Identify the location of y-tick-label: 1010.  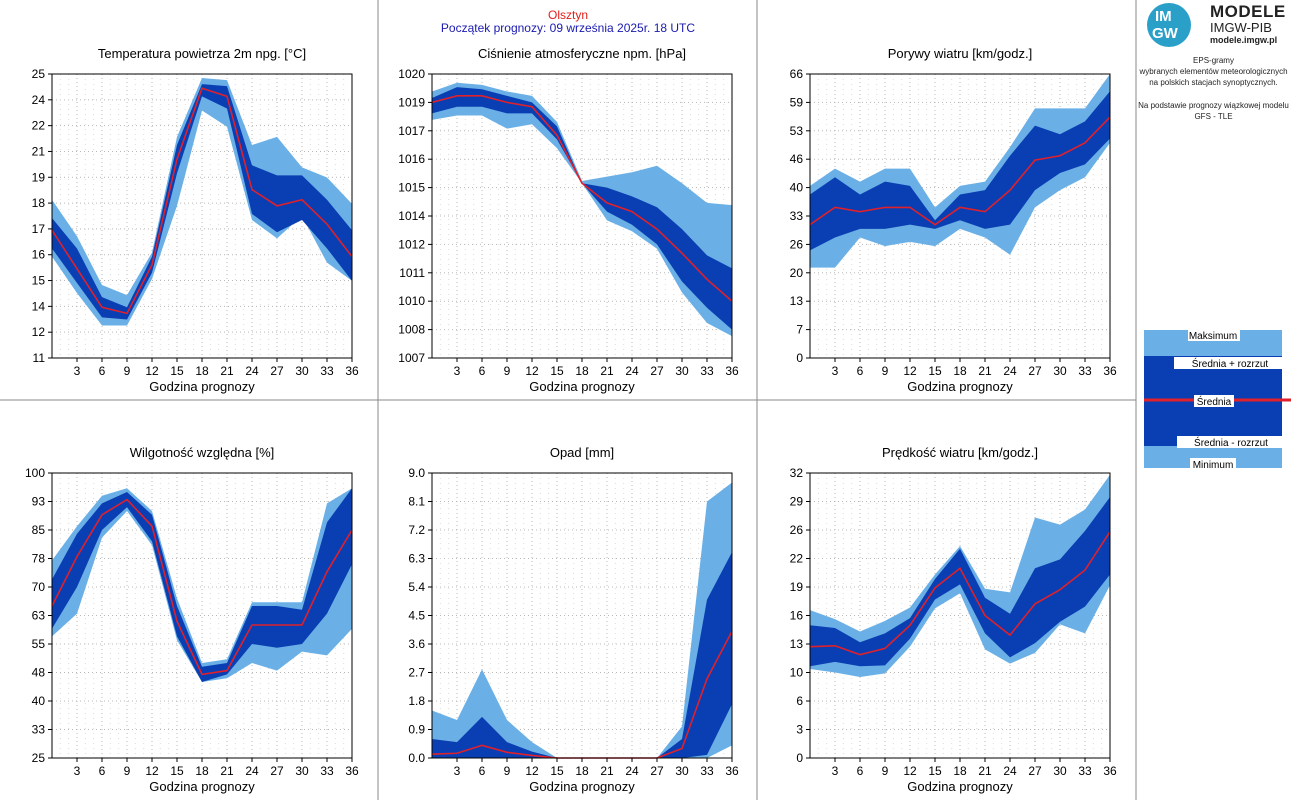
(411, 301).